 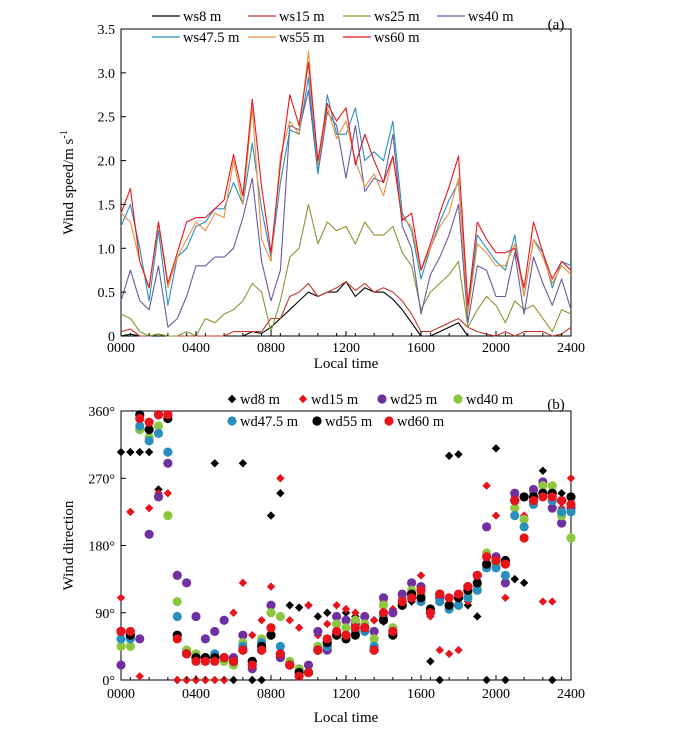 What do you see at coordinates (382, 399) in the screenshot?
I see `legend-marker-wd25-m` at bounding box center [382, 399].